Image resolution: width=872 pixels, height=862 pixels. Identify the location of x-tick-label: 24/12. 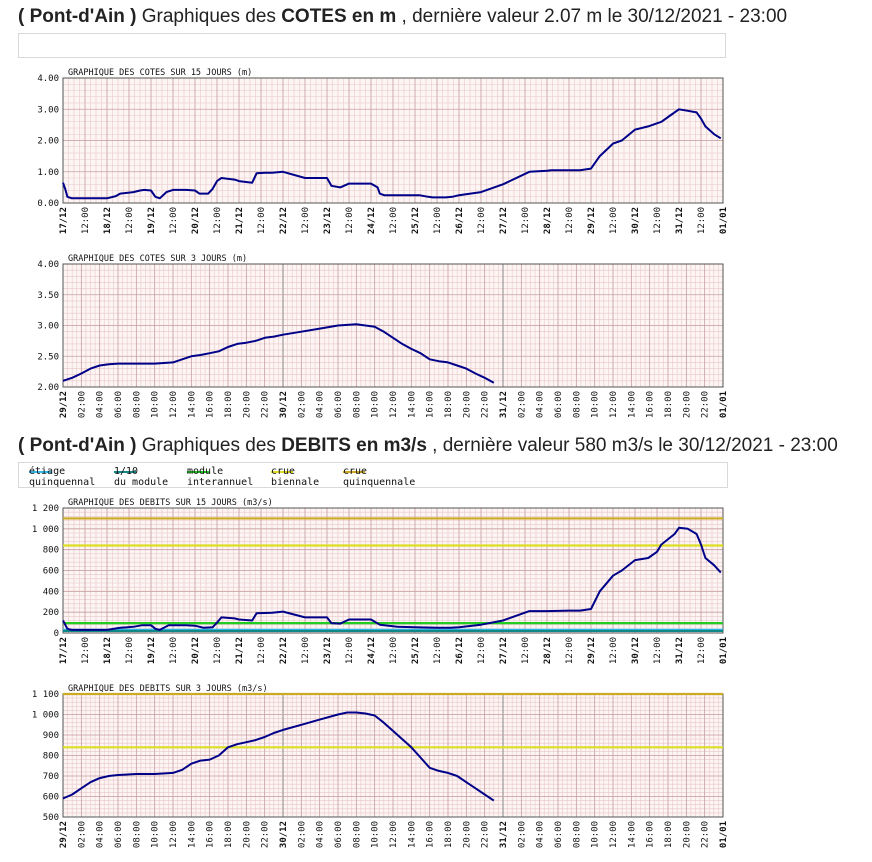
(372, 650).